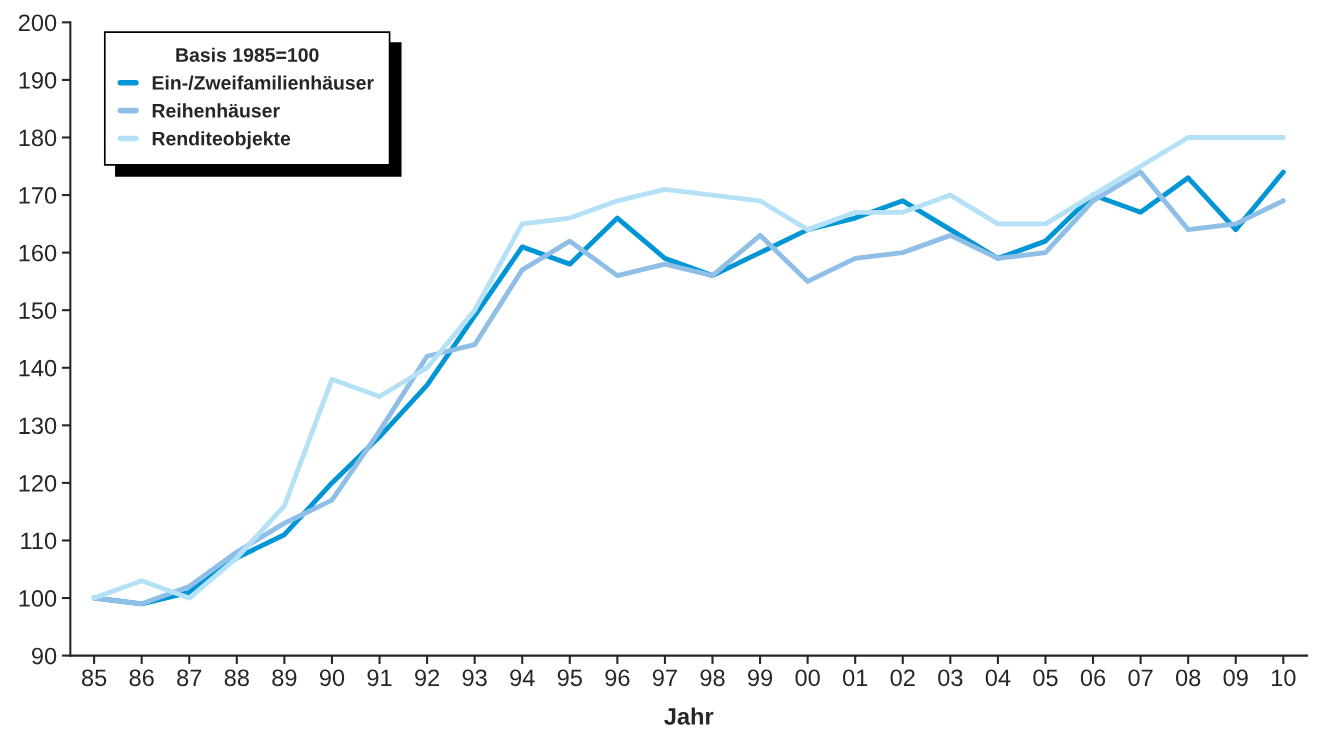  What do you see at coordinates (38, 138) in the screenshot?
I see `y-tick-label: 180` at bounding box center [38, 138].